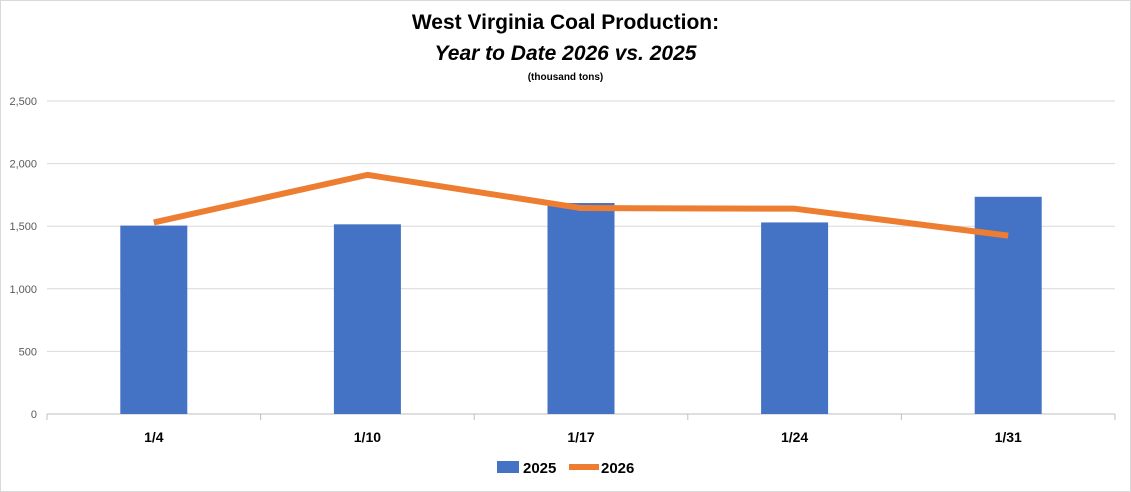 The width and height of the screenshot is (1131, 492). I want to click on x-tick-label: 1/24, so click(794, 437).